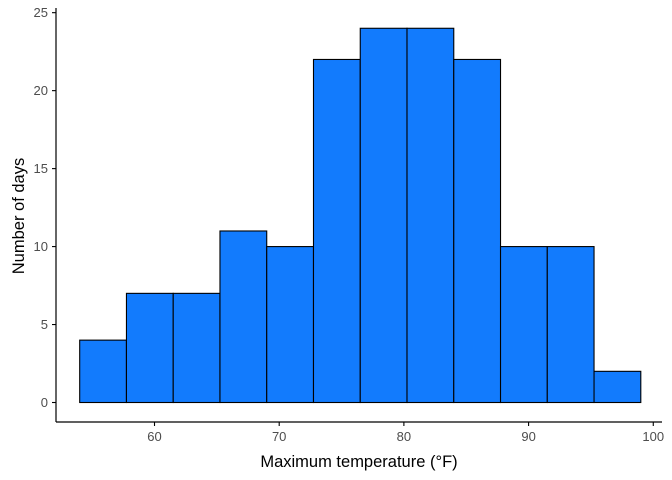 Image resolution: width=672 pixels, height=480 pixels. Describe the element at coordinates (41, 168) in the screenshot. I see `y-tick-label: 15` at that location.